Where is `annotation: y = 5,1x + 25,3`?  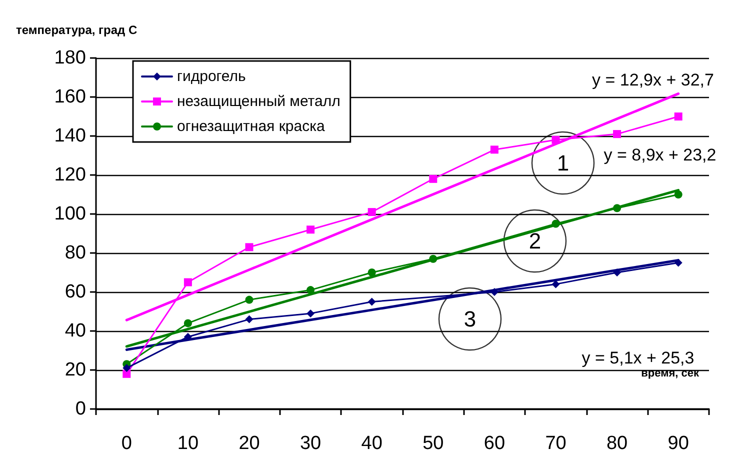 annotation: y = 5,1x + 25,3 is located at coordinates (638, 358).